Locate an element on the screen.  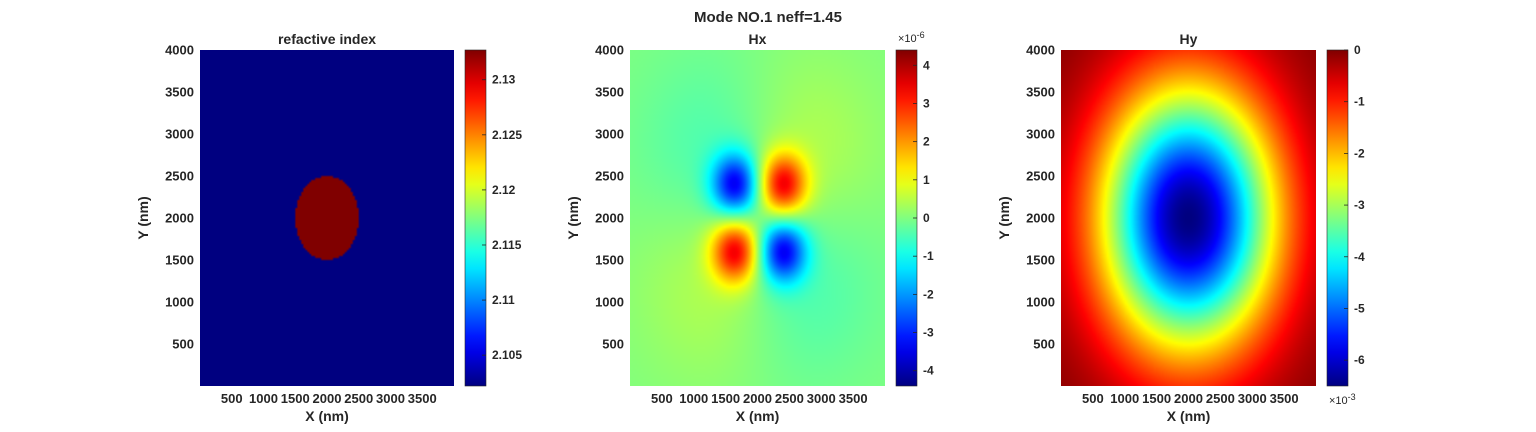
colorbar-tick-label: 4 is located at coordinates (926, 65).